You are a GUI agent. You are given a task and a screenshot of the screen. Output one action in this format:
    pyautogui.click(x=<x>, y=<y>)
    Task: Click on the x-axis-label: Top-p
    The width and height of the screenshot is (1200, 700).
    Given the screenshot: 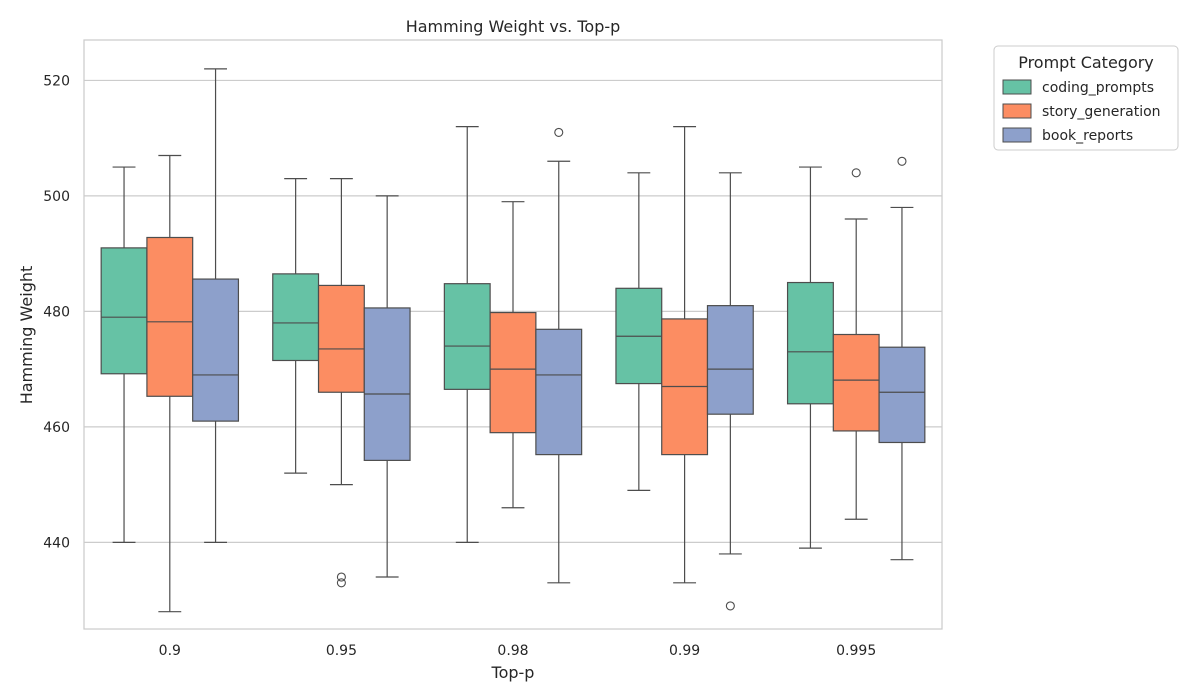 What is the action you would take?
    pyautogui.click(x=513, y=672)
    